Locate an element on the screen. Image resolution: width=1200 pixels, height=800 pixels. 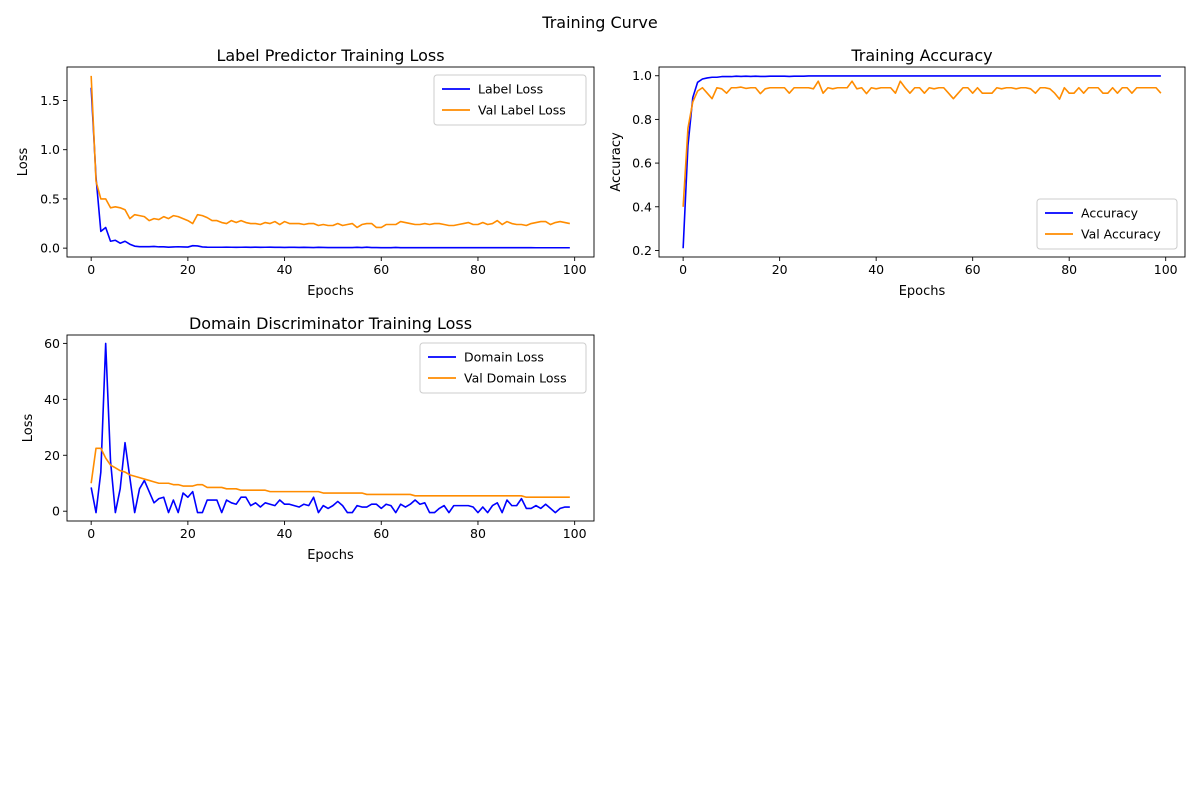
y-tick-label: 20 is located at coordinates (52, 455).